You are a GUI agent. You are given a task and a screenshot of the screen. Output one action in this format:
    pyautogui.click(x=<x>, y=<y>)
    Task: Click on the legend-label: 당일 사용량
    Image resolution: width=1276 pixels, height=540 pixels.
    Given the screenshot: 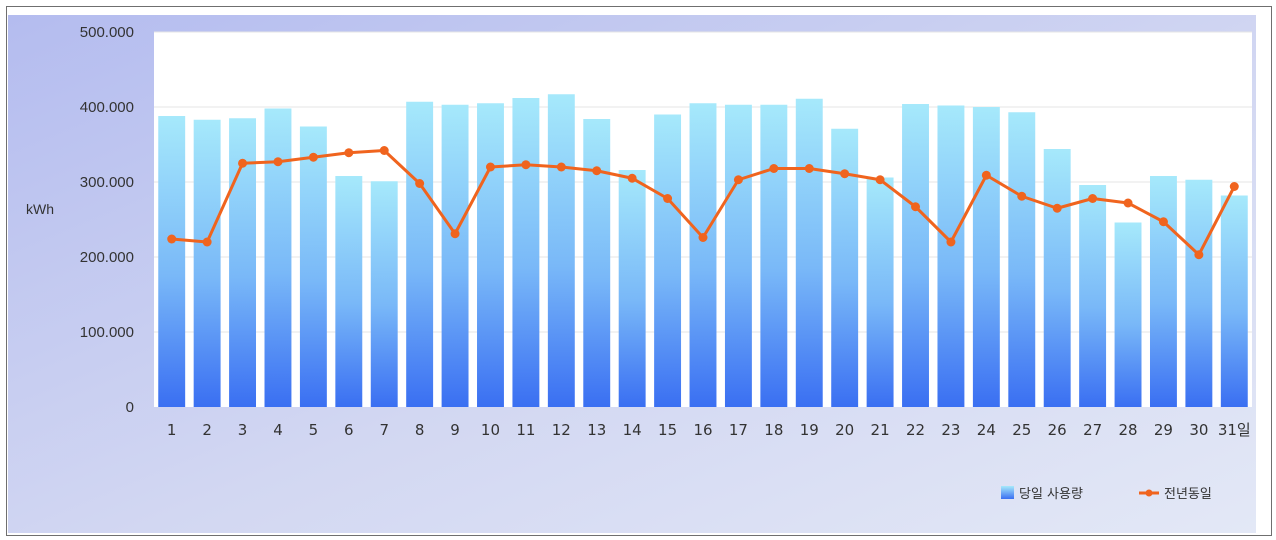 What is the action you would take?
    pyautogui.click(x=1051, y=494)
    